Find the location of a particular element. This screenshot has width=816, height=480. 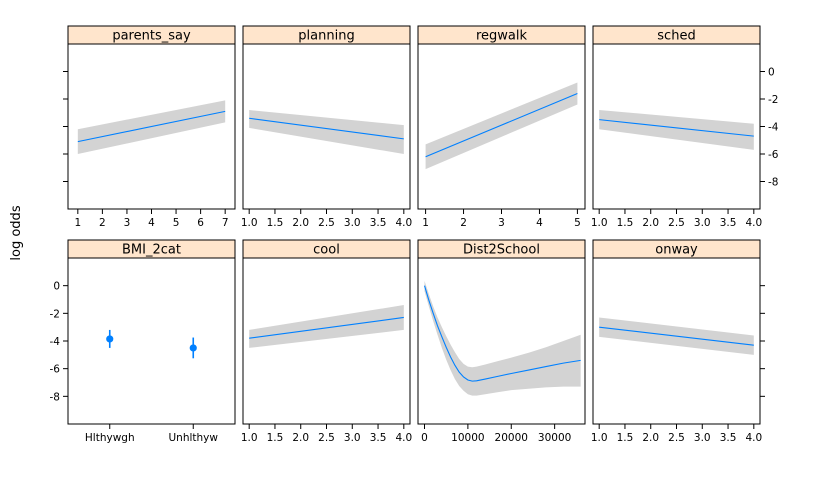

strip-label: planning is located at coordinates (326, 36).